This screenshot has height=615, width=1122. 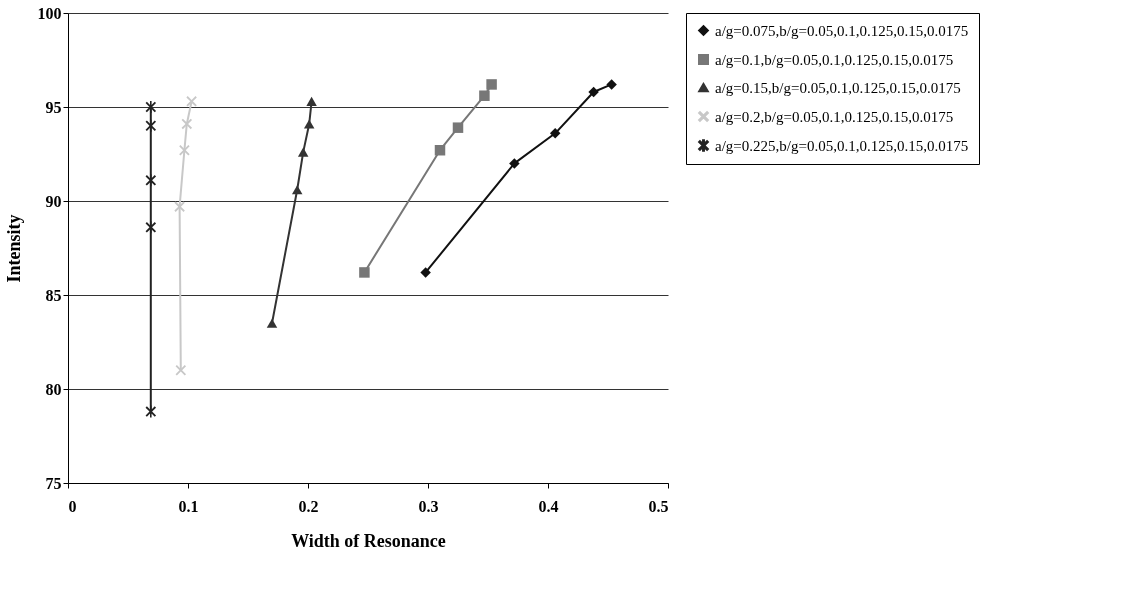 I want to click on y-axis-title: Intensity, so click(x=13, y=248).